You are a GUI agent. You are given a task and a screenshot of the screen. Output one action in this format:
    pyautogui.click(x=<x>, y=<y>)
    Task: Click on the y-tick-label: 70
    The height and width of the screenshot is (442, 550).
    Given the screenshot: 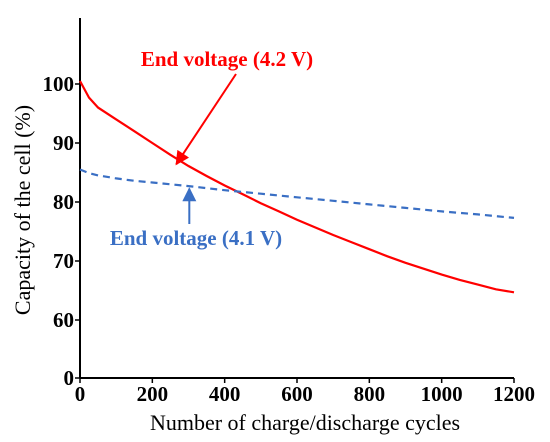 What is the action you would take?
    pyautogui.click(x=63, y=261)
    